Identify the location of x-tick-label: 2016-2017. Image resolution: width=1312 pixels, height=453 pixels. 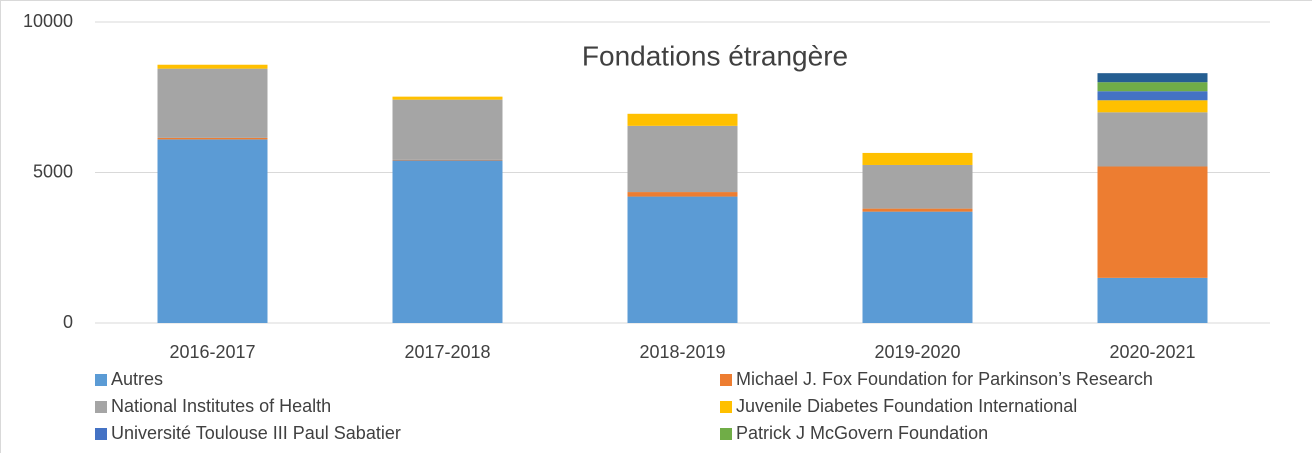
(212, 352).